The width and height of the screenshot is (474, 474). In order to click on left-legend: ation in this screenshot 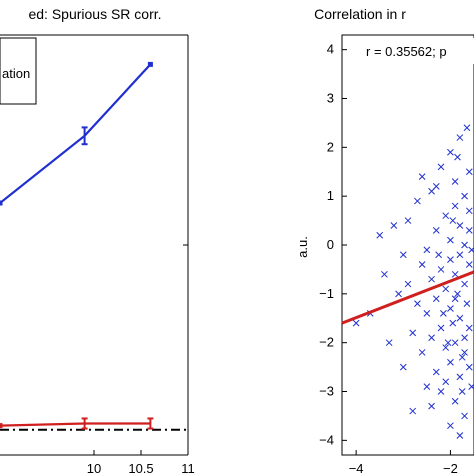, I will do `click(18, 71)`.